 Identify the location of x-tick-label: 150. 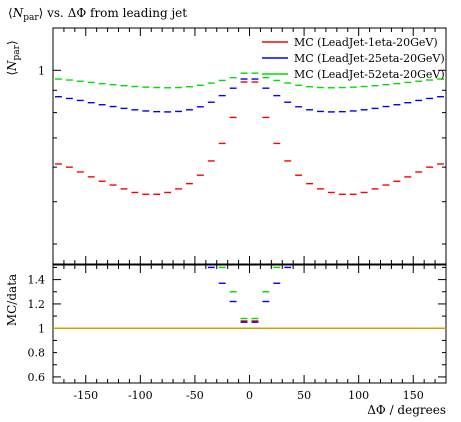
(413, 395).